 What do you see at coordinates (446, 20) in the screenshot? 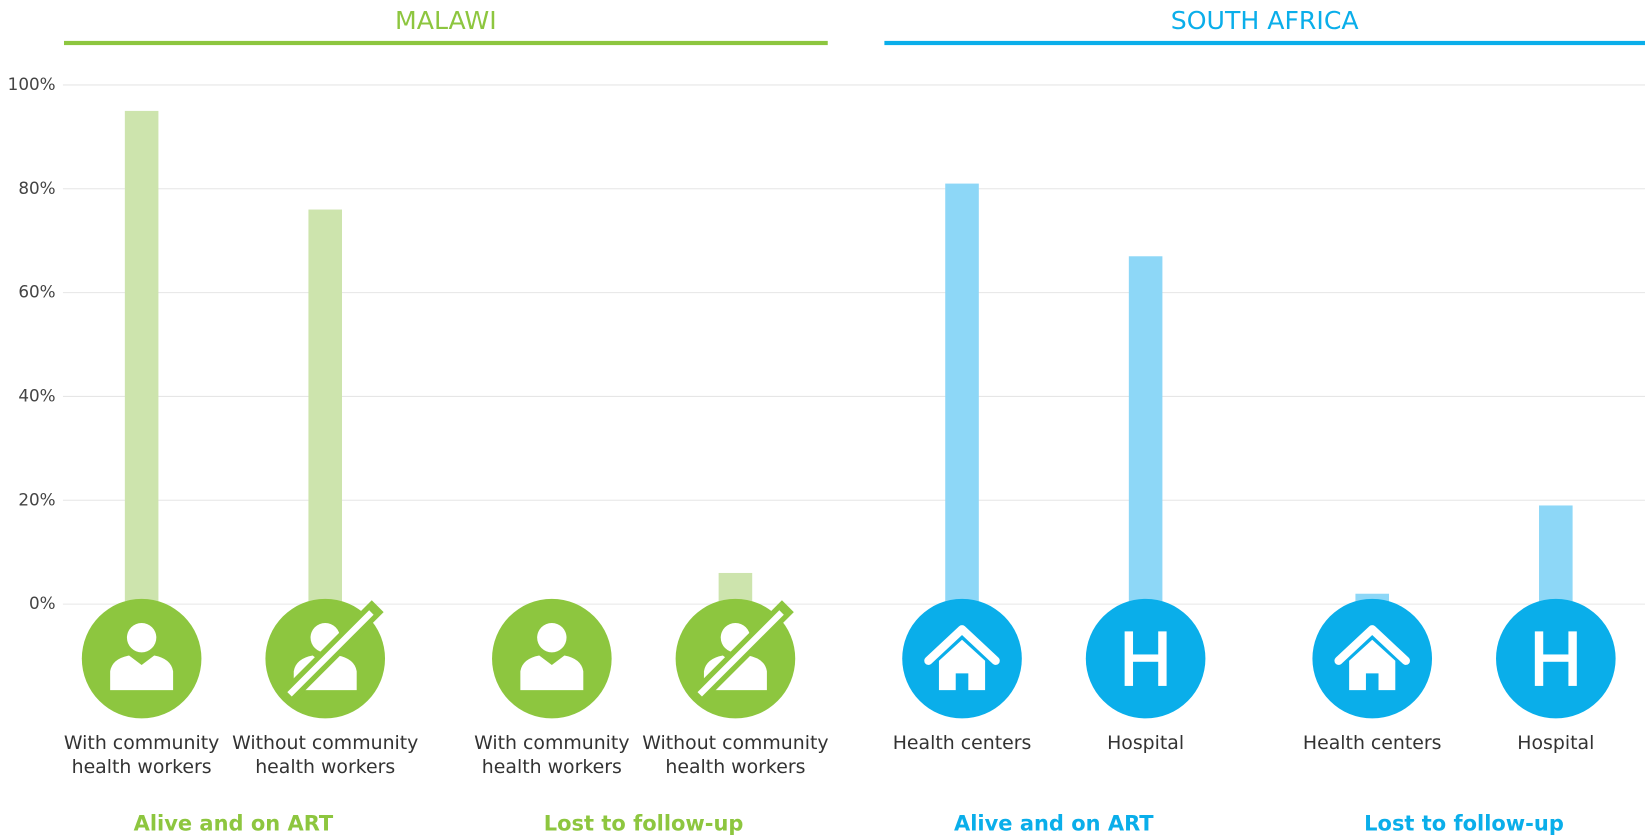
I see `panel-title: MALAWI` at bounding box center [446, 20].